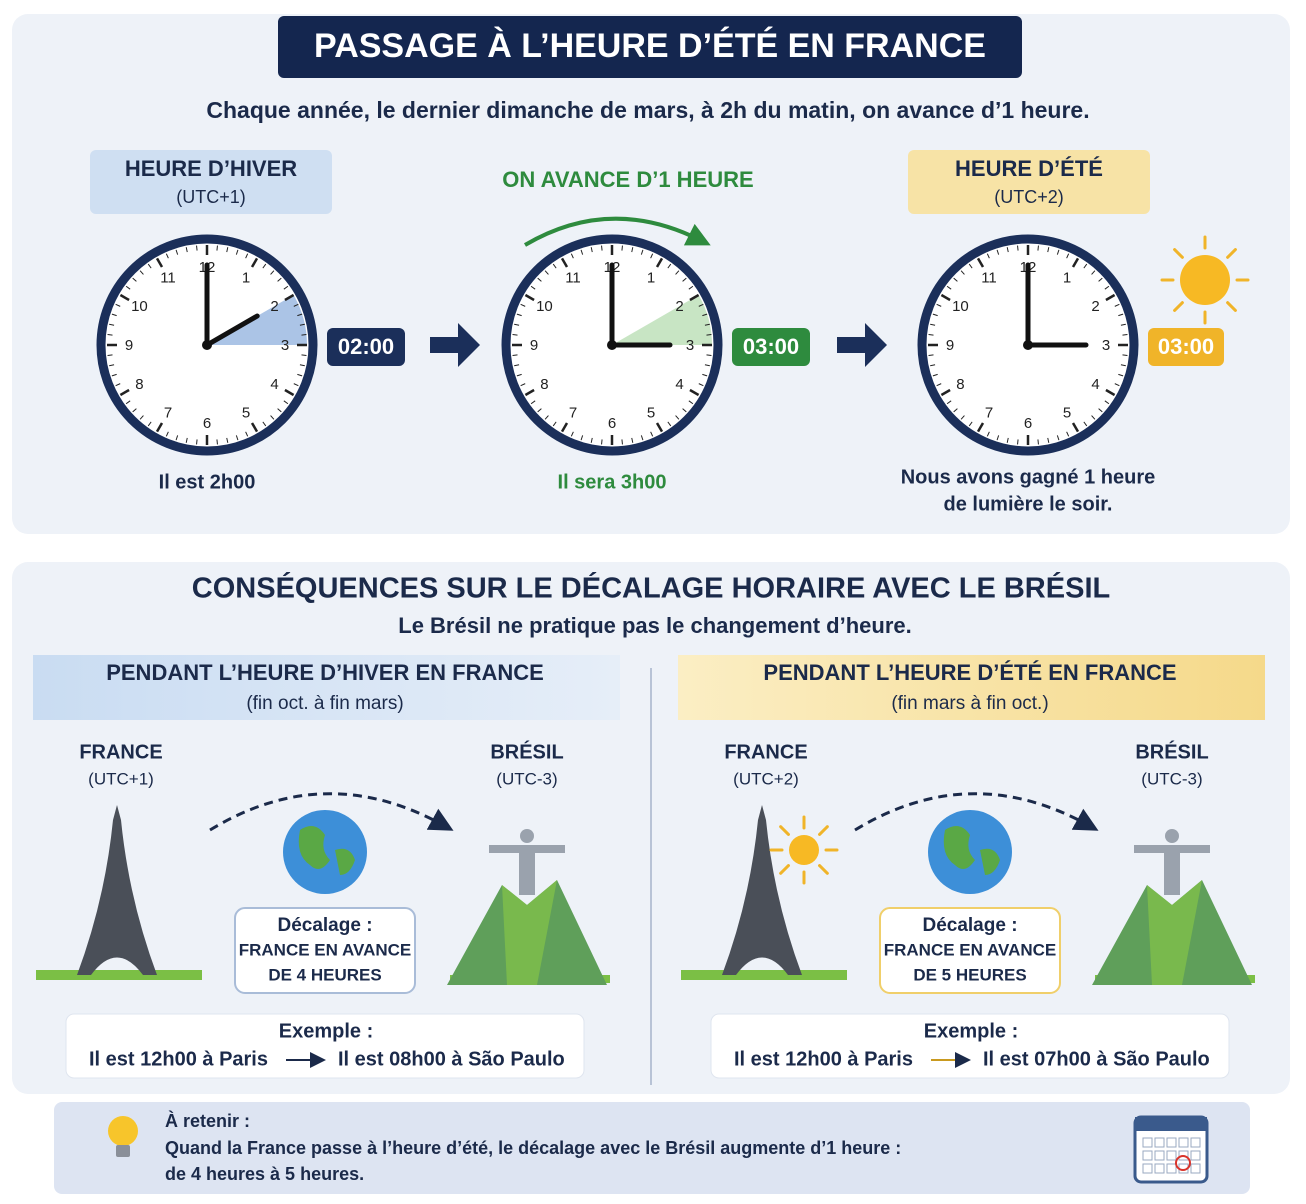 Image resolution: width=1306 pixels, height=1204 pixels. Describe the element at coordinates (971, 687) in the screenshot. I see `panel-header` at that location.